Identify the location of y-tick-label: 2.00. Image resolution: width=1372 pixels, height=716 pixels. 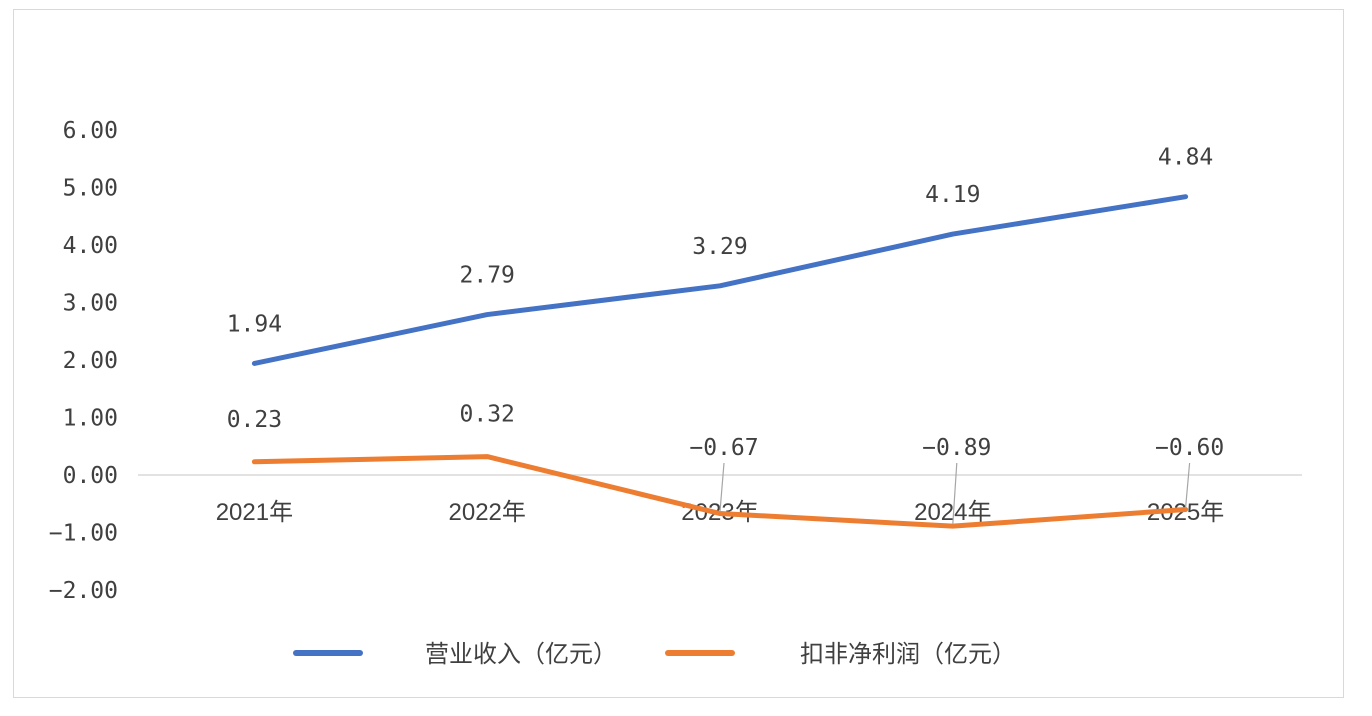
(90, 361).